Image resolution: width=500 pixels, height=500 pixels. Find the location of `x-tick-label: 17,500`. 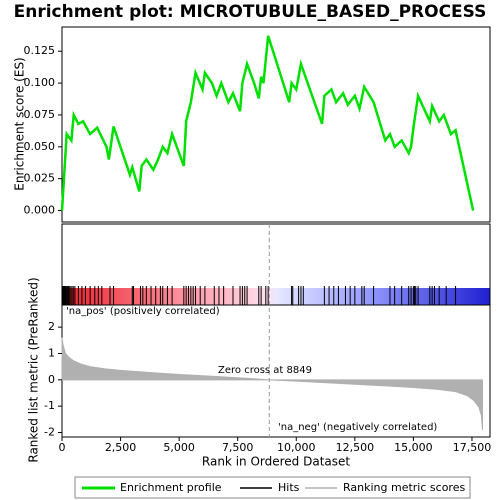

x-tick-label: 17,500 is located at coordinates (472, 447).